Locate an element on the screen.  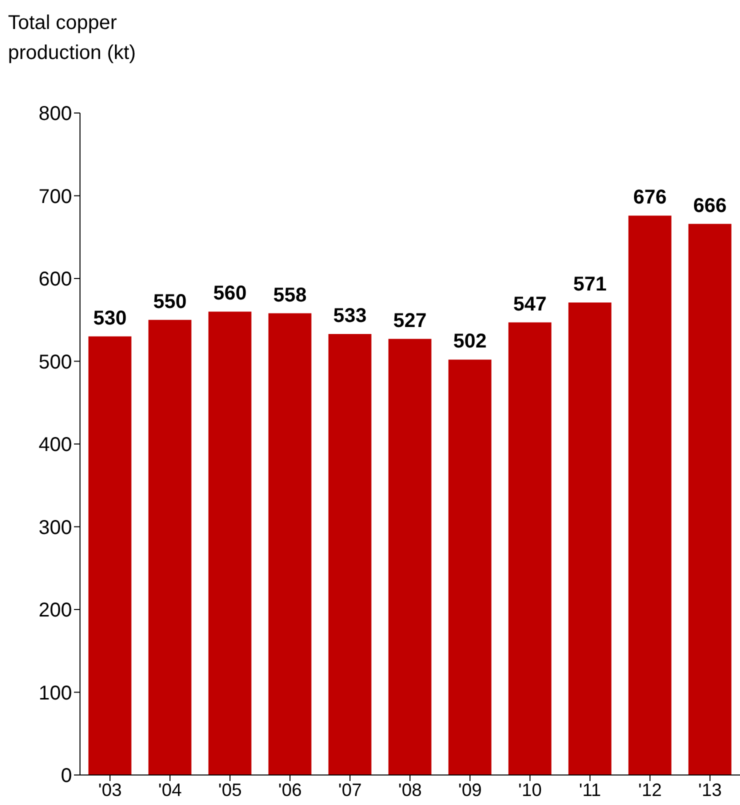
y-tick-label: 100 is located at coordinates (55, 693).